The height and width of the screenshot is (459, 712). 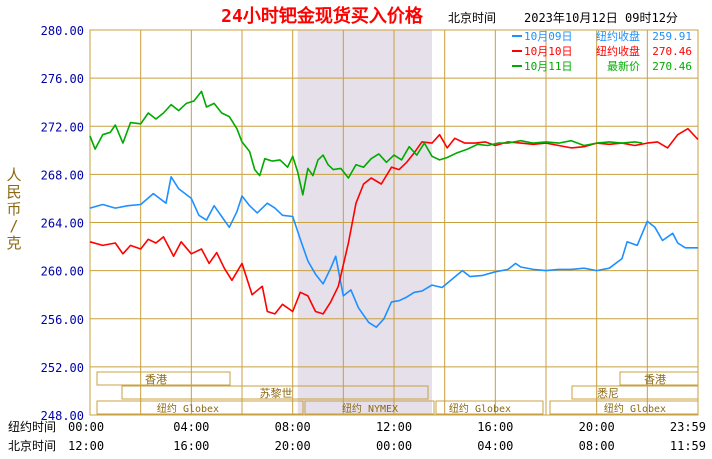 What do you see at coordinates (86, 446) in the screenshot?
I see `x-tick-bj: 12:00` at bounding box center [86, 446].